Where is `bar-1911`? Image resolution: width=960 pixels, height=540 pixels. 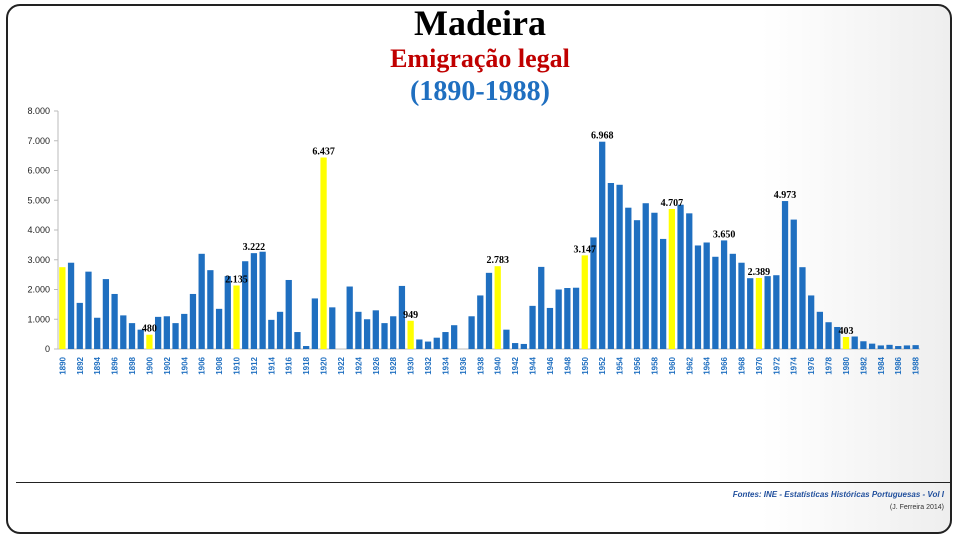
bar-1911 is located at coordinates (245, 305).